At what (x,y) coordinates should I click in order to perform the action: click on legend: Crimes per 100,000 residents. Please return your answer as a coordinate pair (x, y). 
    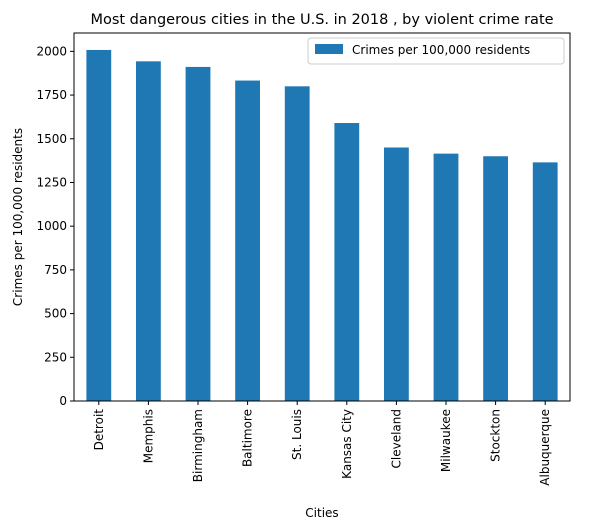
    Looking at the image, I should click on (436, 51).